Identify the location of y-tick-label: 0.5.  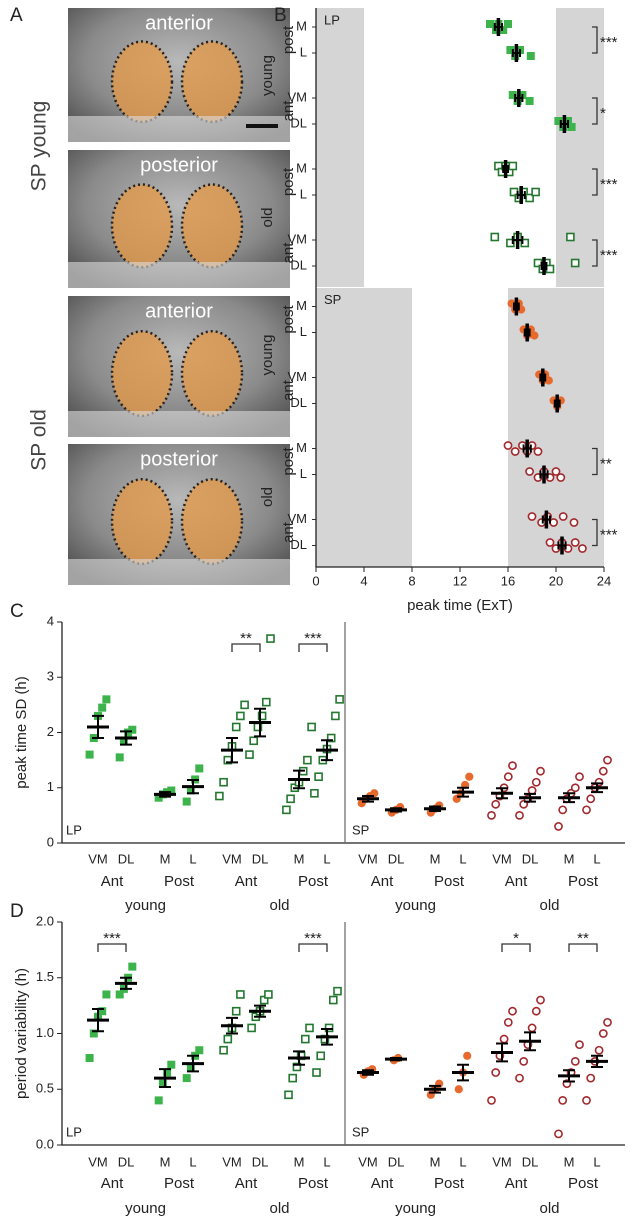
(45, 1088).